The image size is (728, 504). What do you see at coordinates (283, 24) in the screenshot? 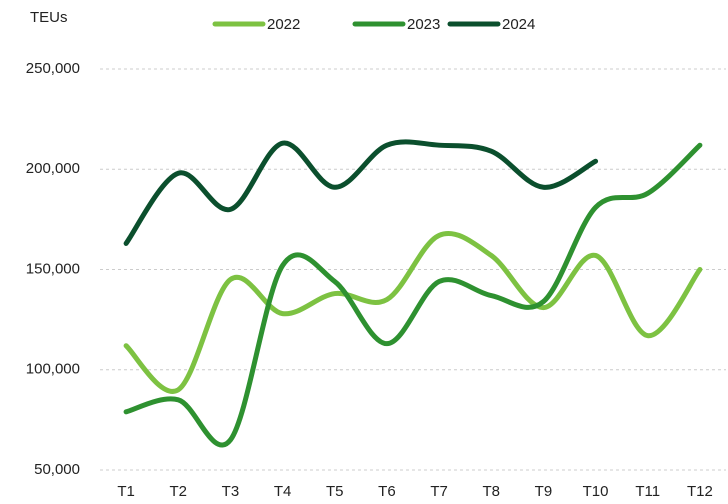
I see `legend-label: 2022` at bounding box center [283, 24].